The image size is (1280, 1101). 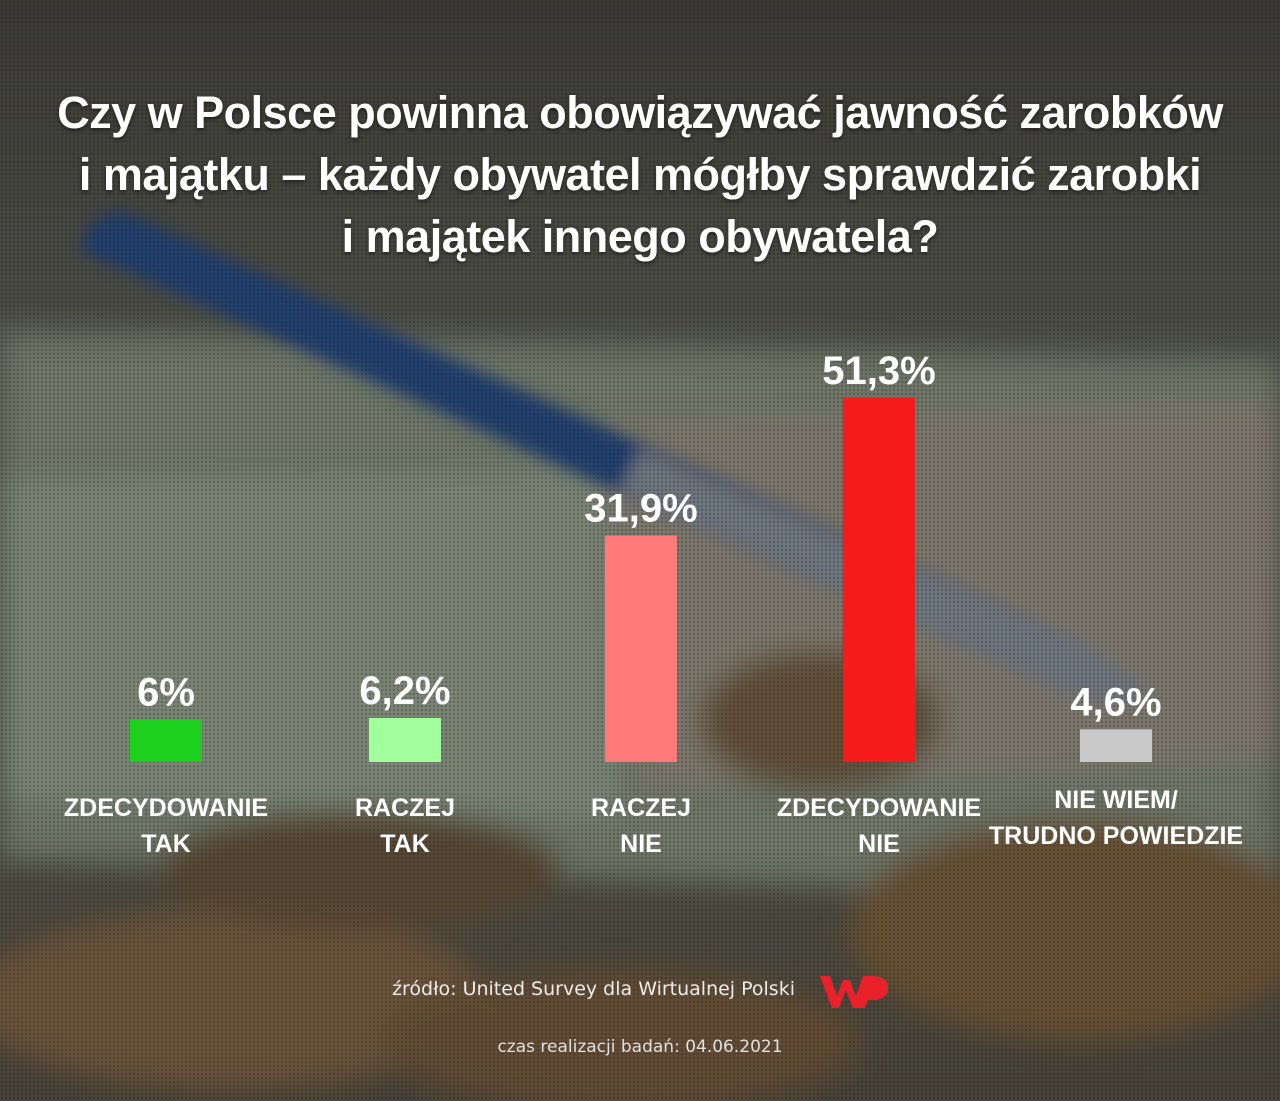 What do you see at coordinates (879, 808) in the screenshot?
I see `category-label-4-line-1: ZDECYDOWANIE` at bounding box center [879, 808].